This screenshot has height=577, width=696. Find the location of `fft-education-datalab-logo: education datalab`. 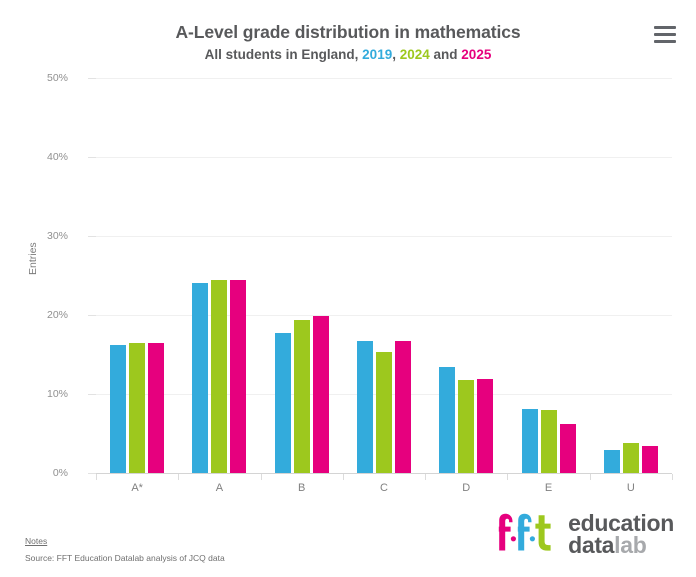

fft-education-datalab-logo: education datalab is located at coordinates (585, 534).